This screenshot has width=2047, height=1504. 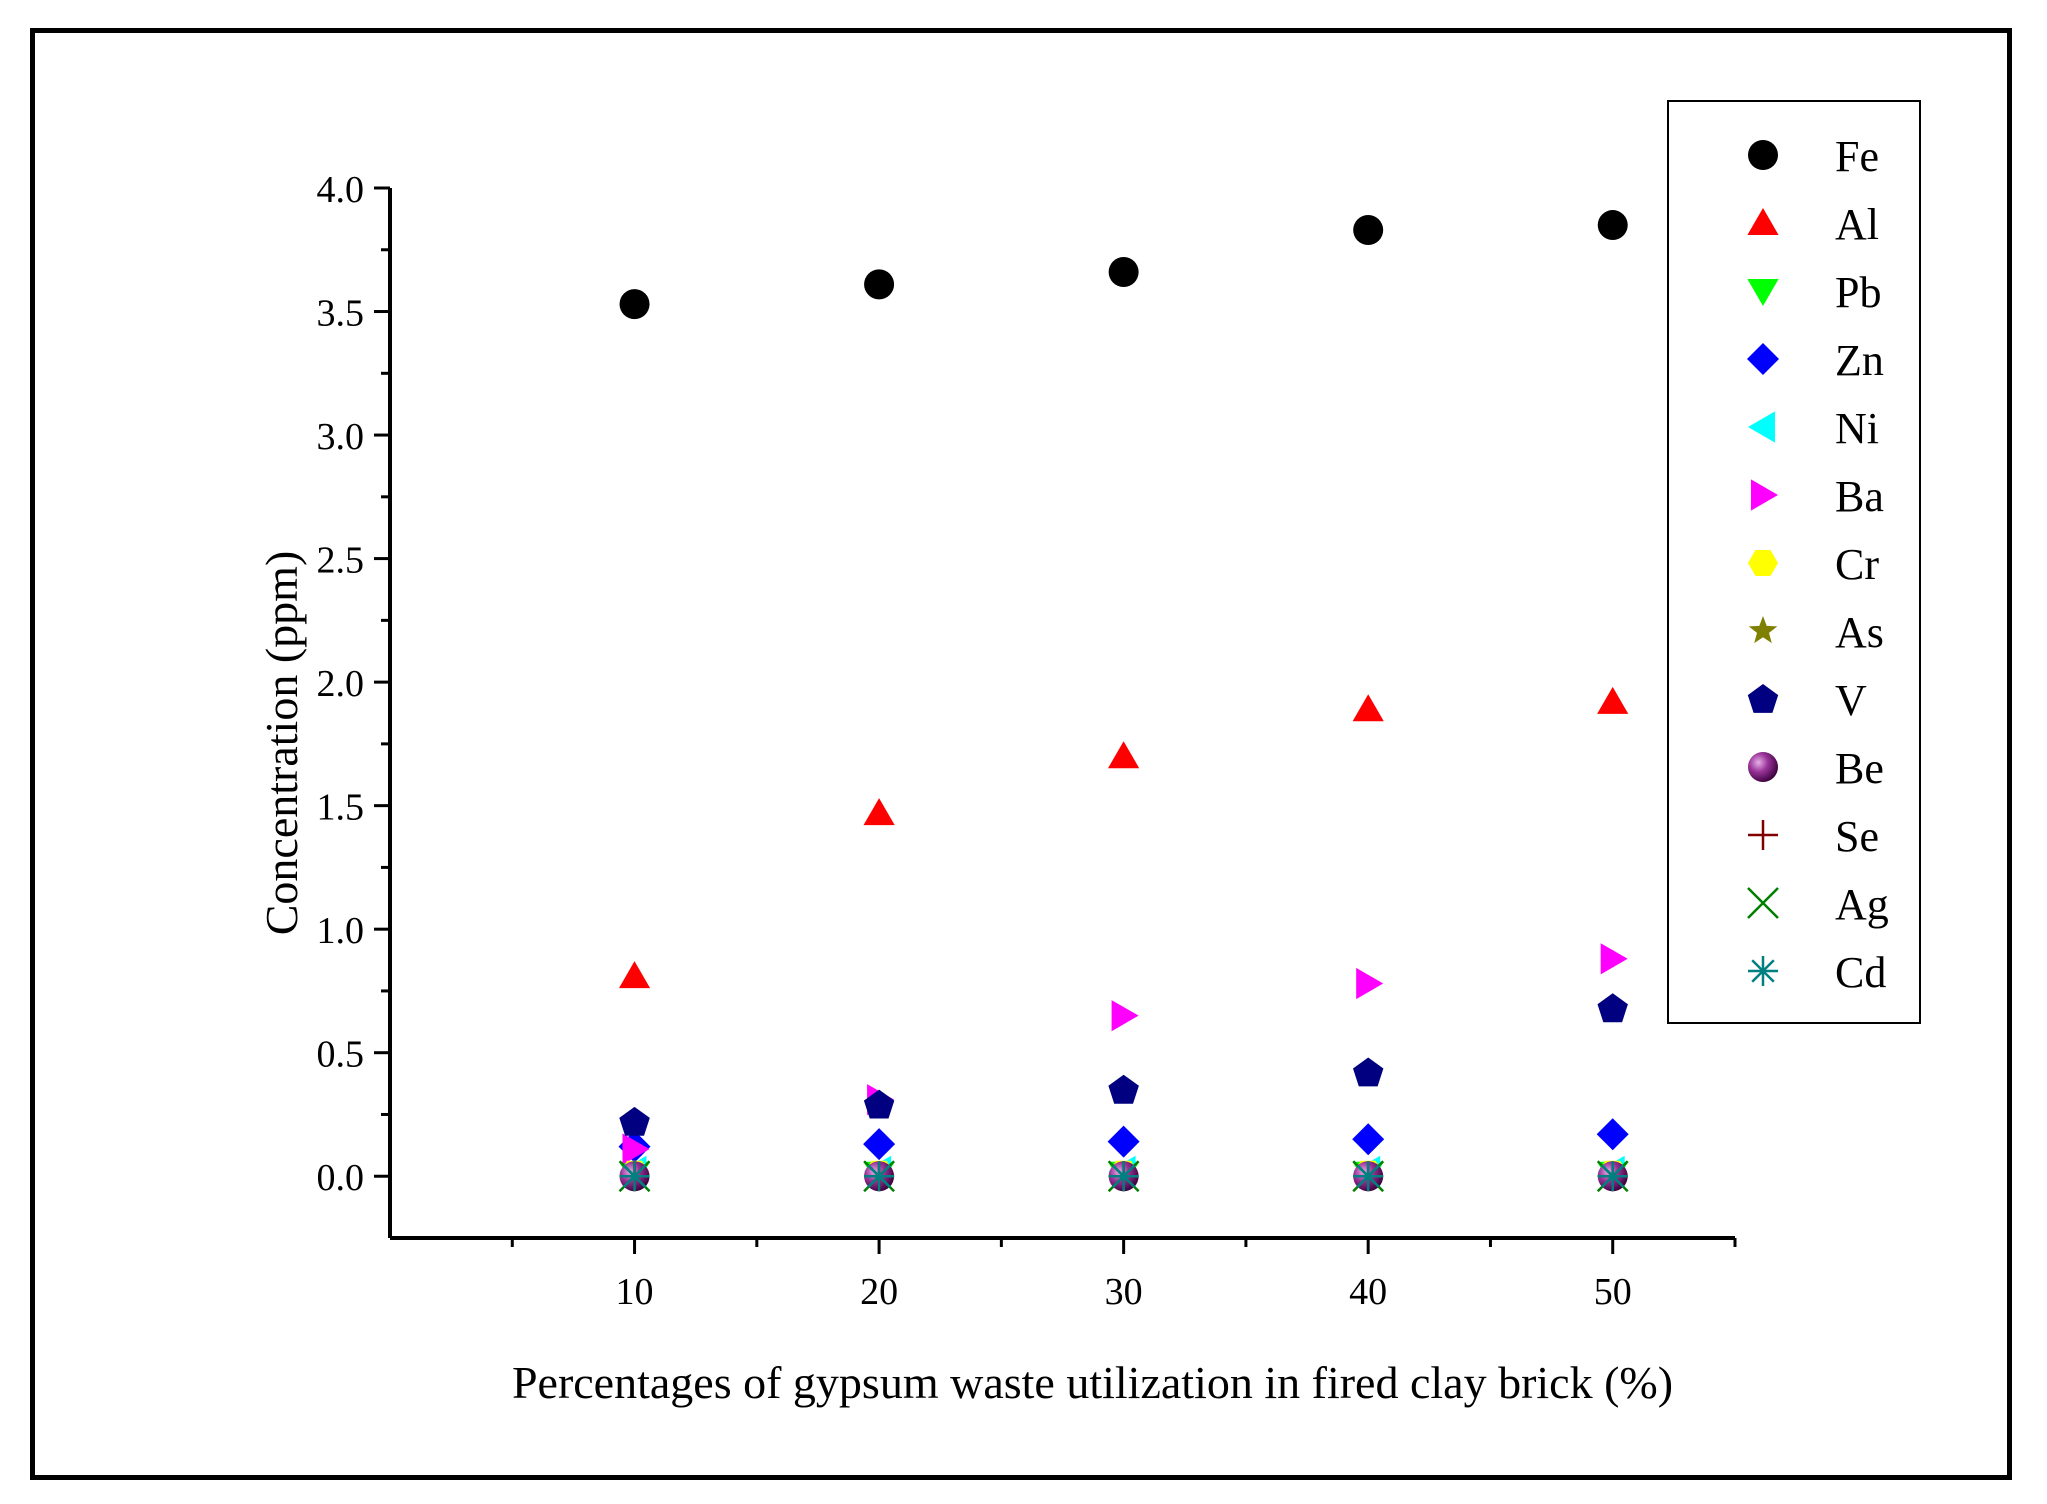 I want to click on legend-item-se: Se, so click(x=1813, y=836).